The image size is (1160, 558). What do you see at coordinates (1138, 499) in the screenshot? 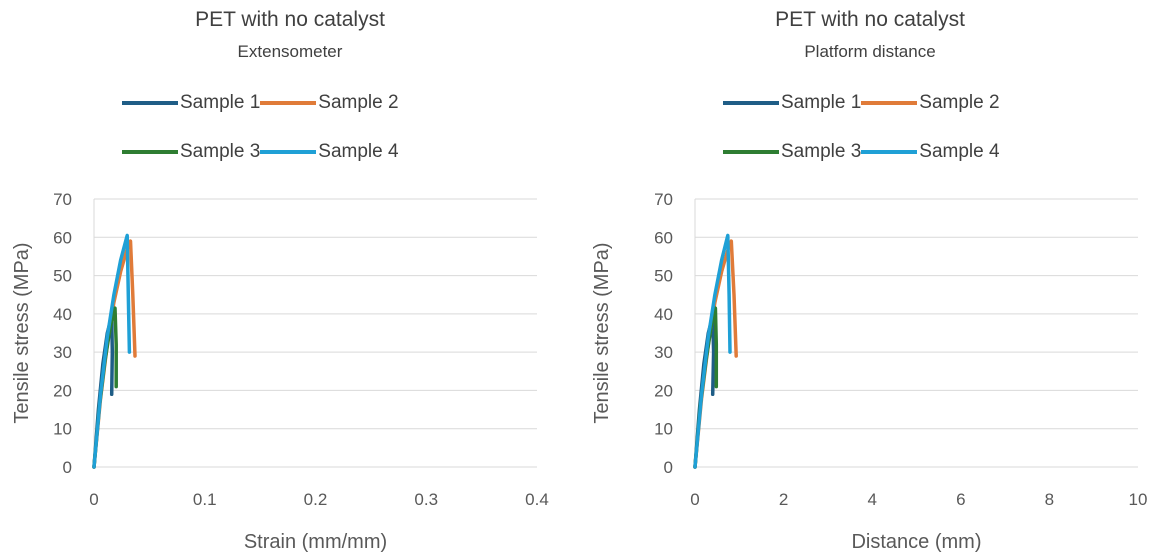
I see `x-tick-label: 10` at bounding box center [1138, 499].